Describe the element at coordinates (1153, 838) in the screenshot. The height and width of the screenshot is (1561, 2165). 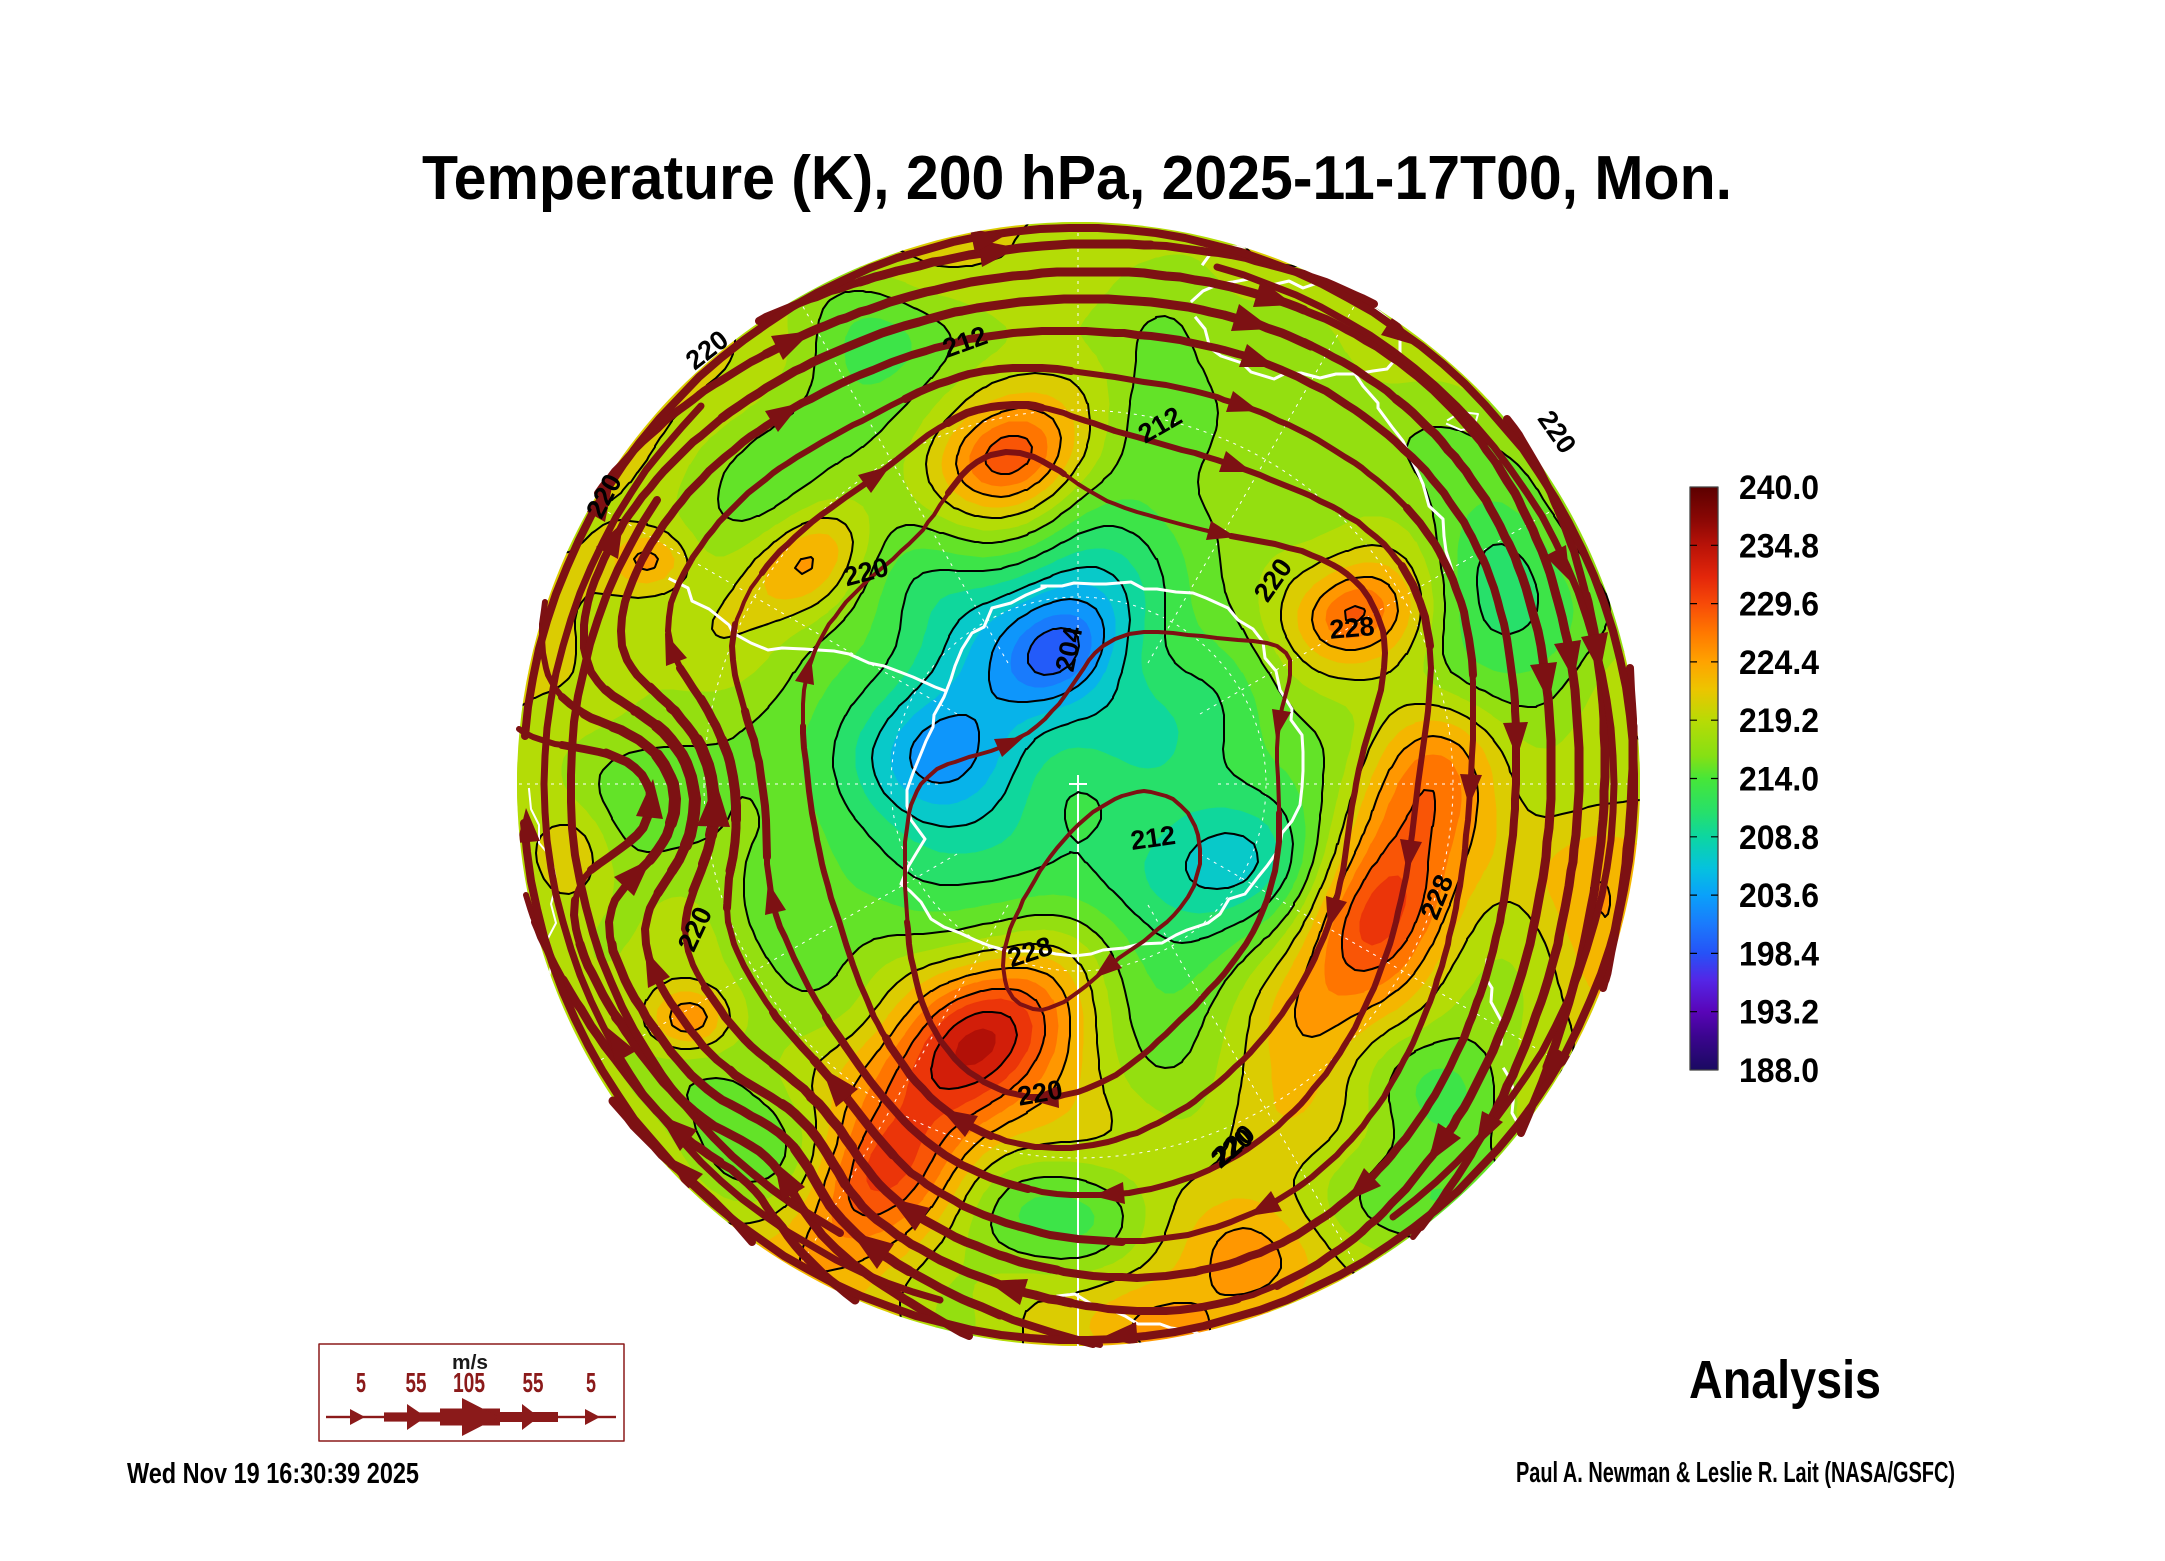
I see `svg-text: 212` at that location.